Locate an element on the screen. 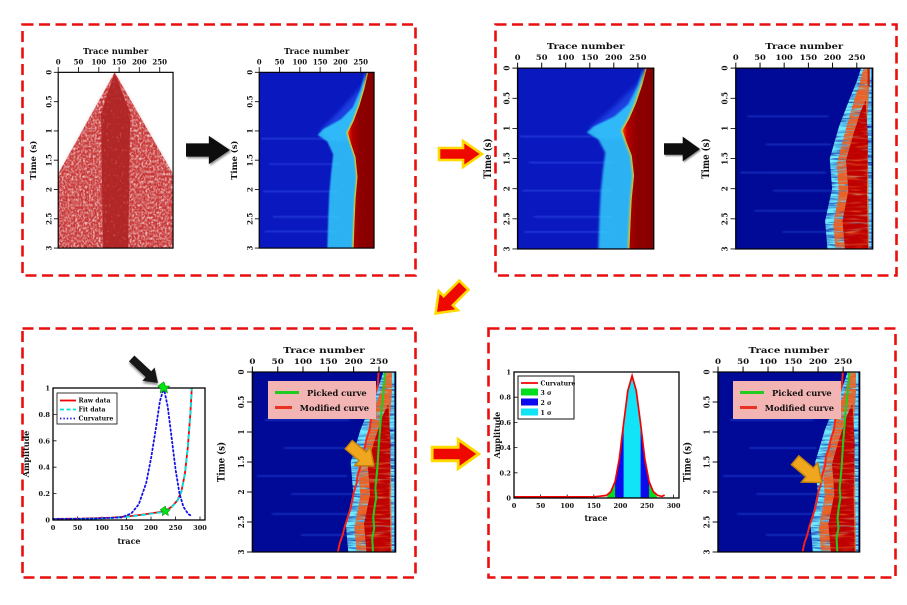 This screenshot has width=907, height=605. picked-curve-label: Picked curve is located at coordinates (802, 392).